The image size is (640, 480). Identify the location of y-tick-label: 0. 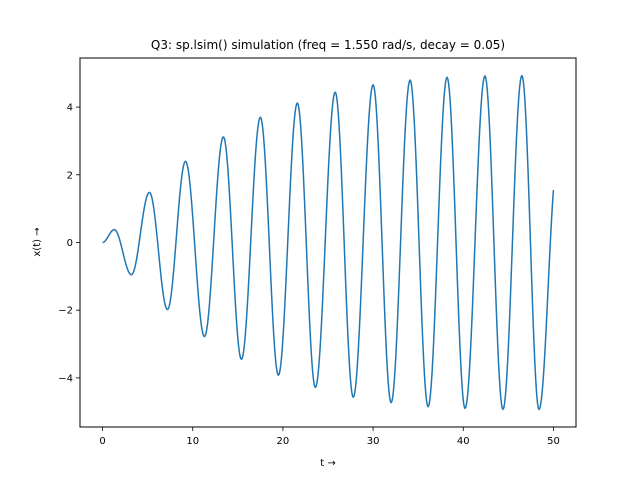
(70, 243).